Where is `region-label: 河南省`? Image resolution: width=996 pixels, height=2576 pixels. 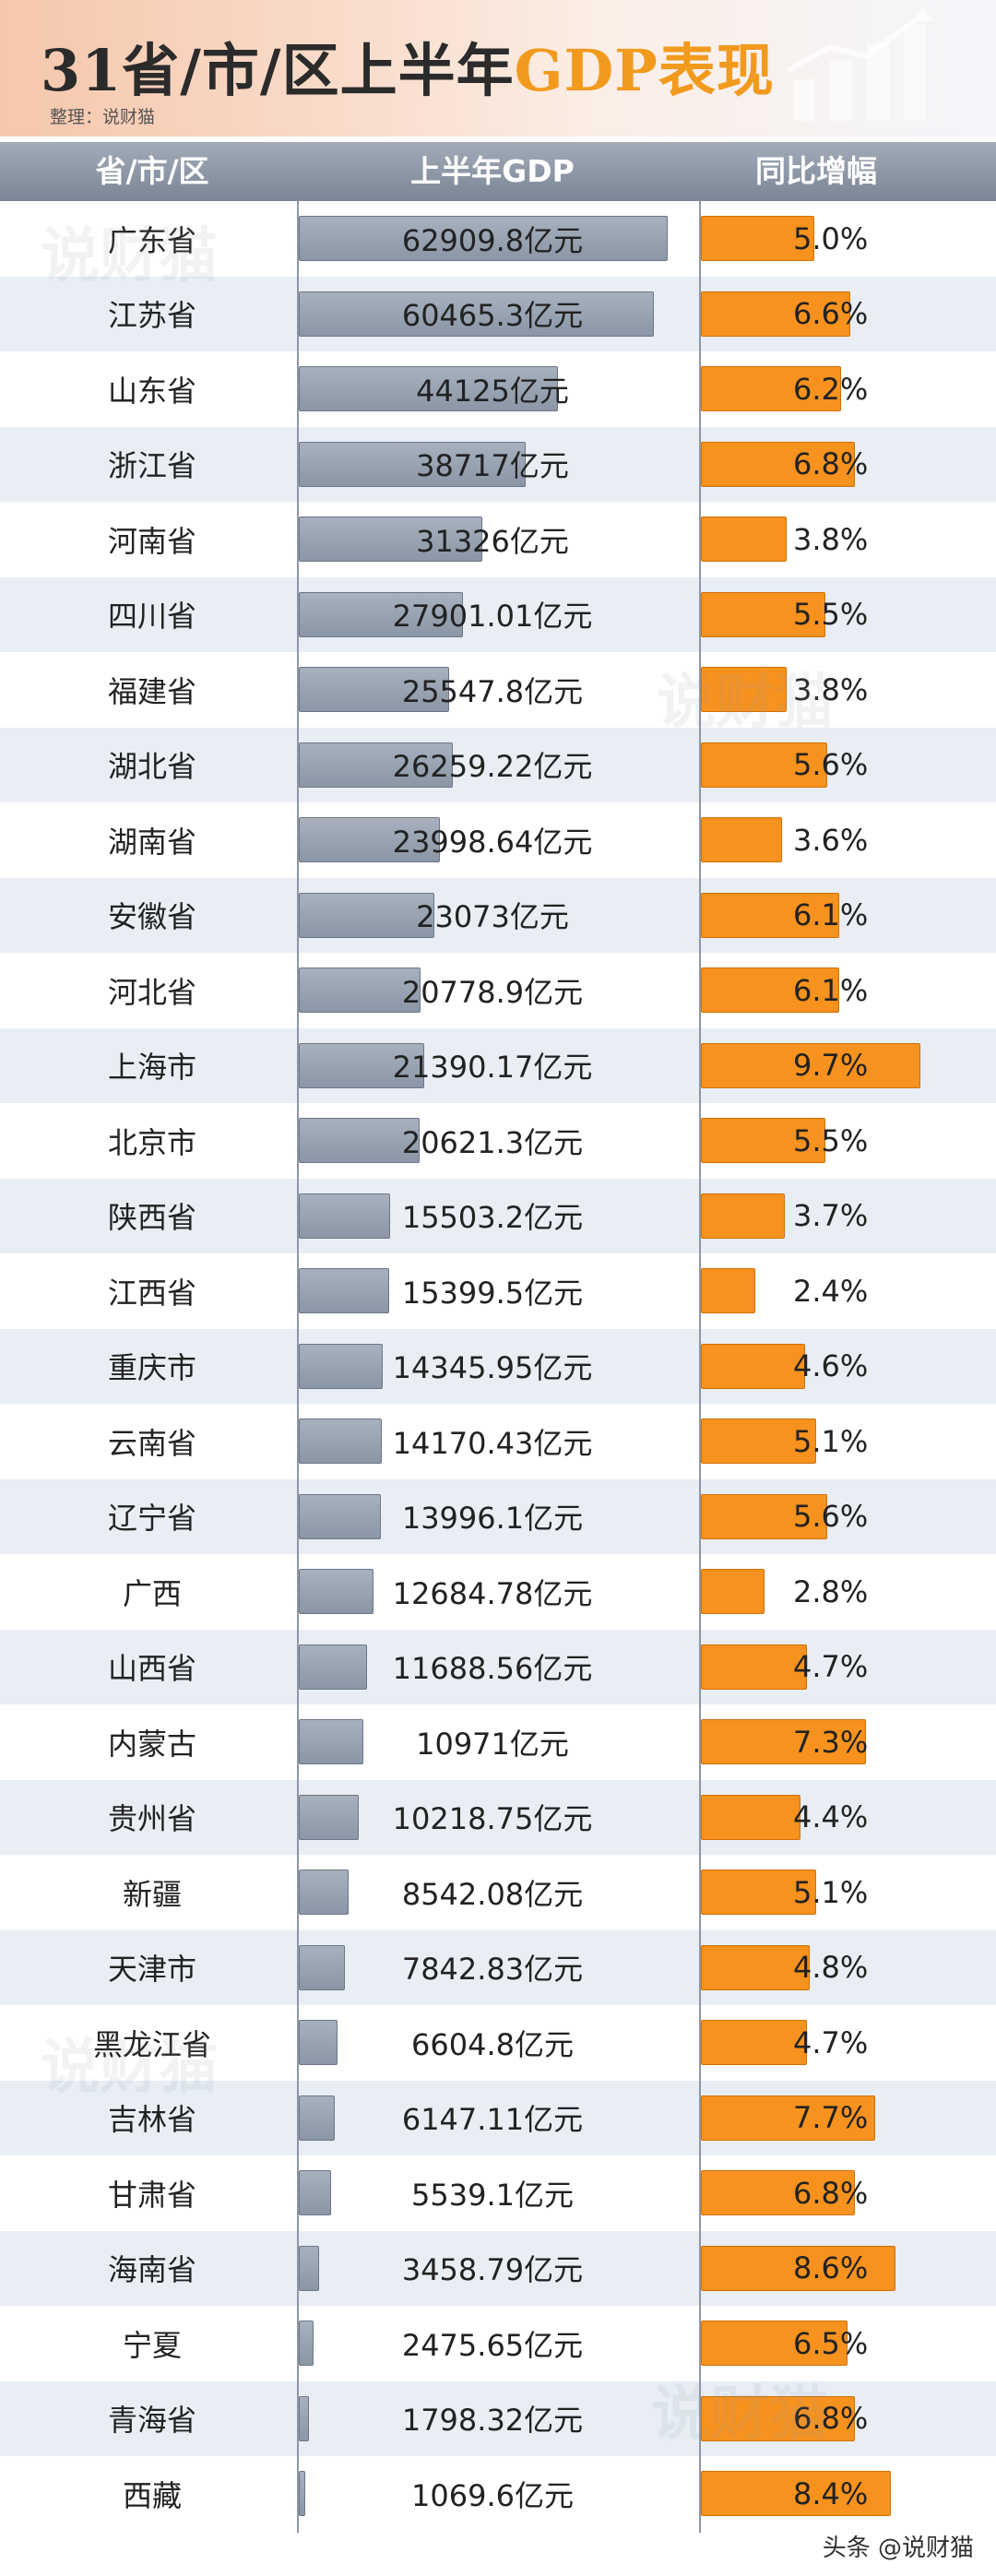
region-label: 河南省 is located at coordinates (151, 541).